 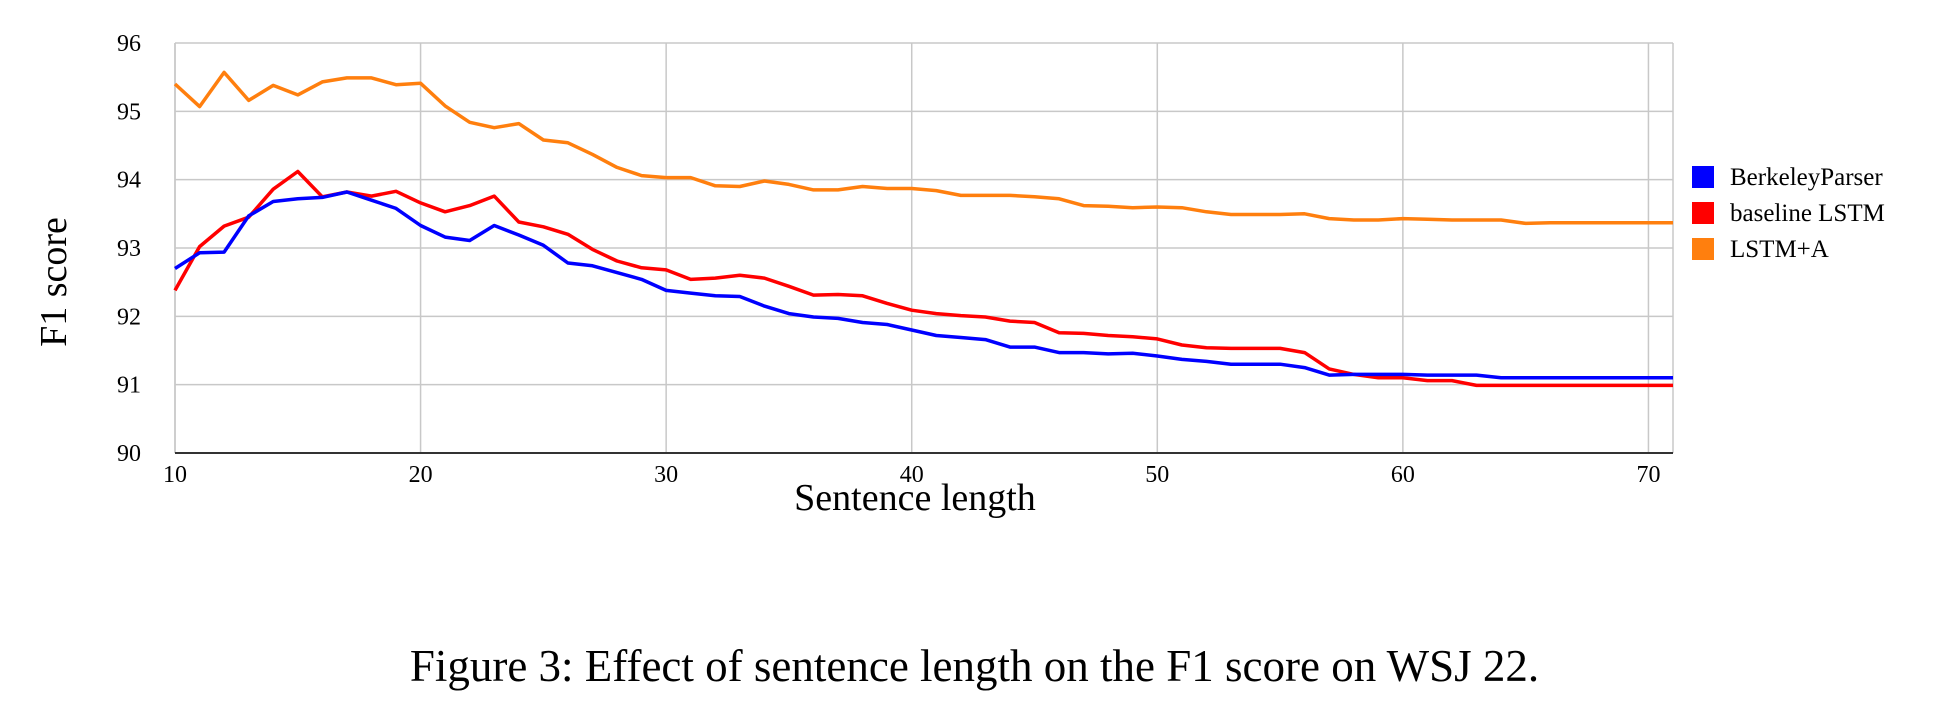 What do you see at coordinates (1157, 475) in the screenshot?
I see `x-tick-label: 50` at bounding box center [1157, 475].